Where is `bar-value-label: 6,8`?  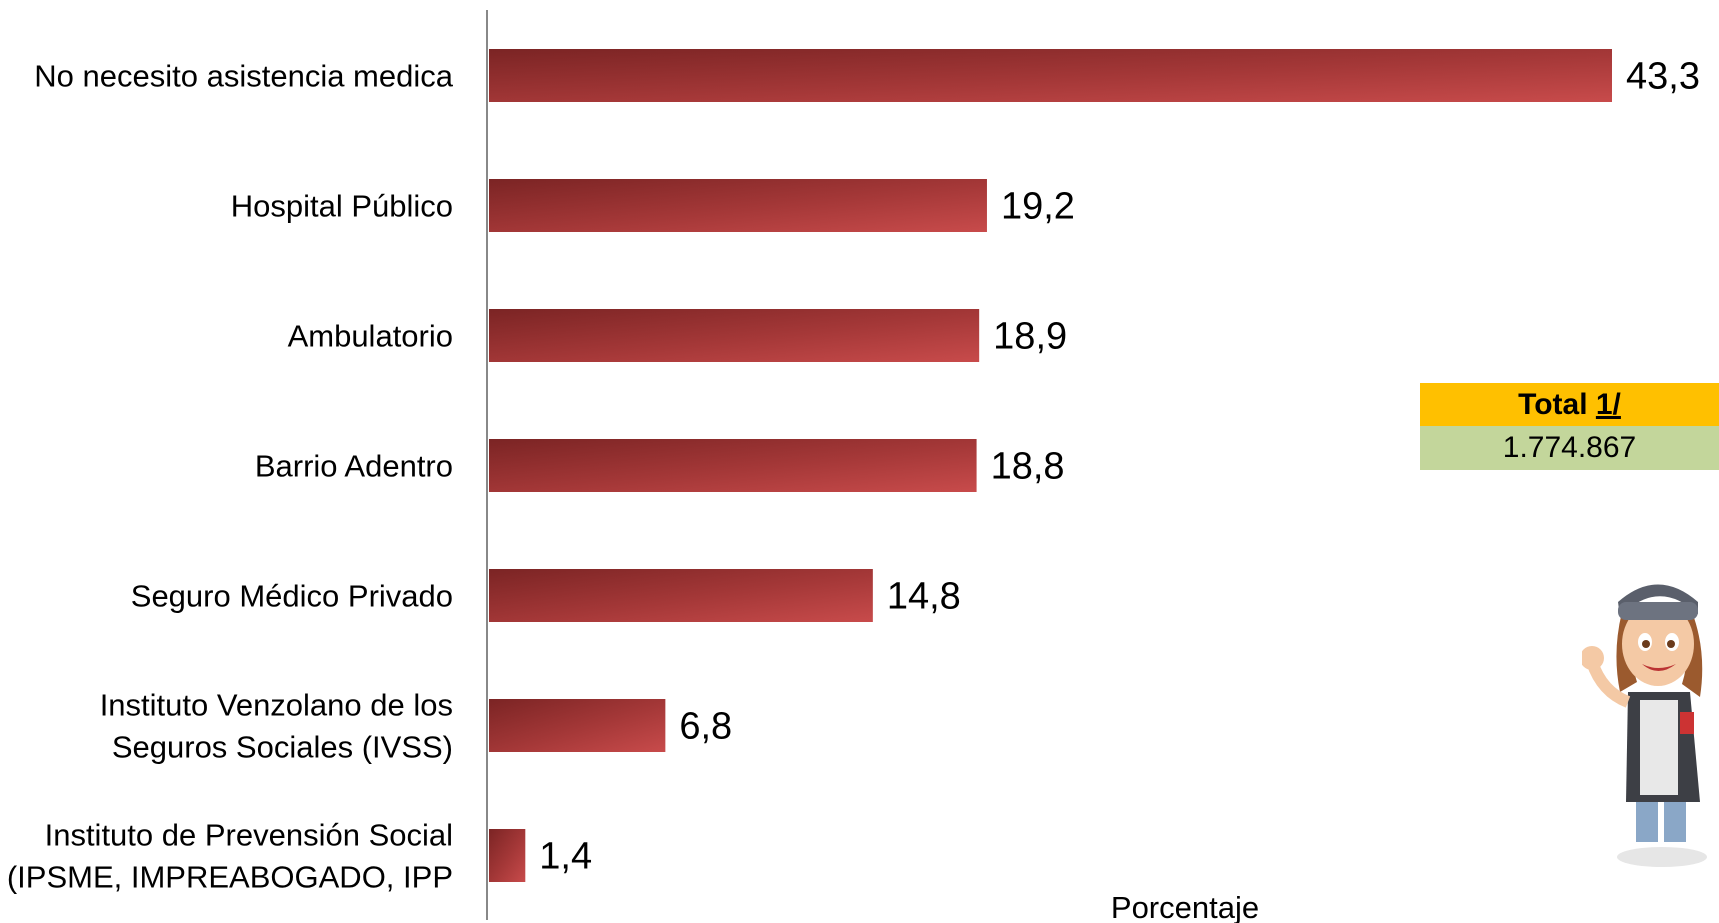 bar-value-label: 6,8 is located at coordinates (705, 727).